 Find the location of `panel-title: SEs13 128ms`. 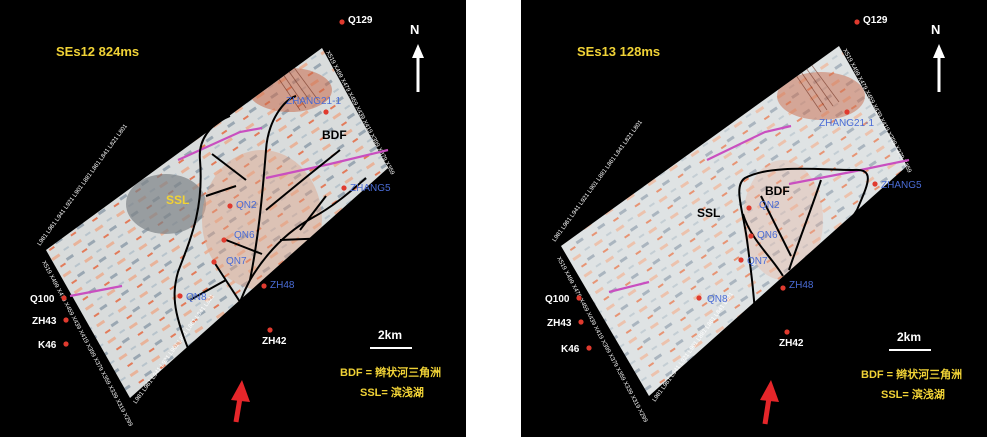

panel-title: SEs13 128ms is located at coordinates (619, 51).